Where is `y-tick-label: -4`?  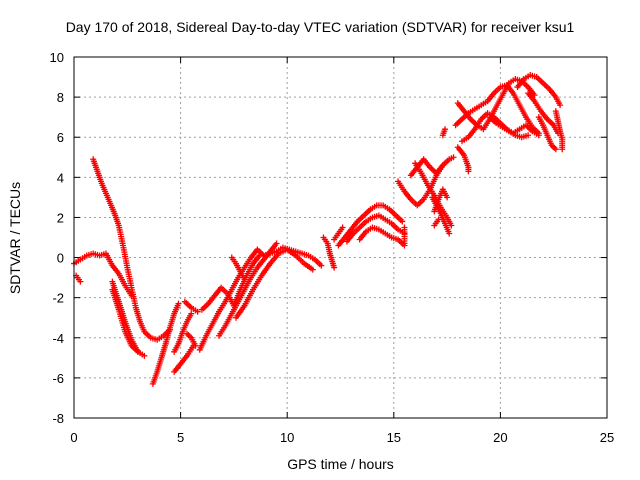
y-tick-label: -4 is located at coordinates (58, 338).